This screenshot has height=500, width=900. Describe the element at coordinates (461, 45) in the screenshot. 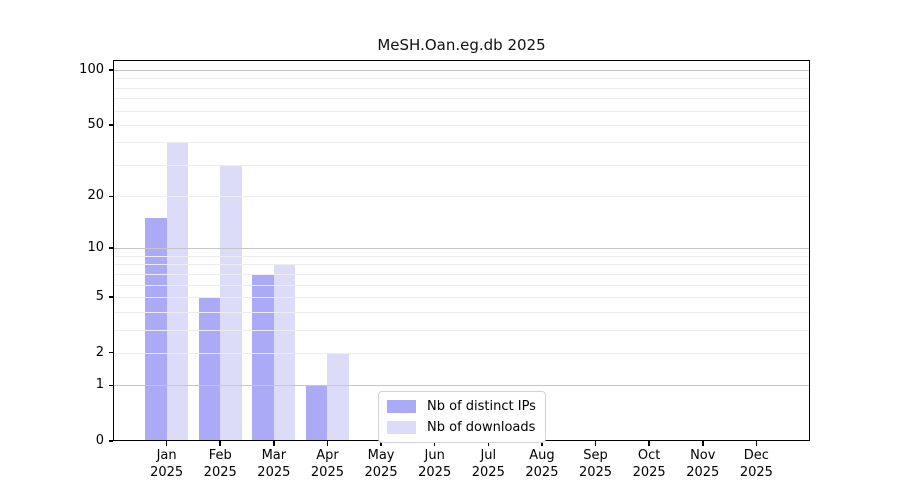

I see `chart-title: MeSH.Oan.eg.db 2025` at that location.